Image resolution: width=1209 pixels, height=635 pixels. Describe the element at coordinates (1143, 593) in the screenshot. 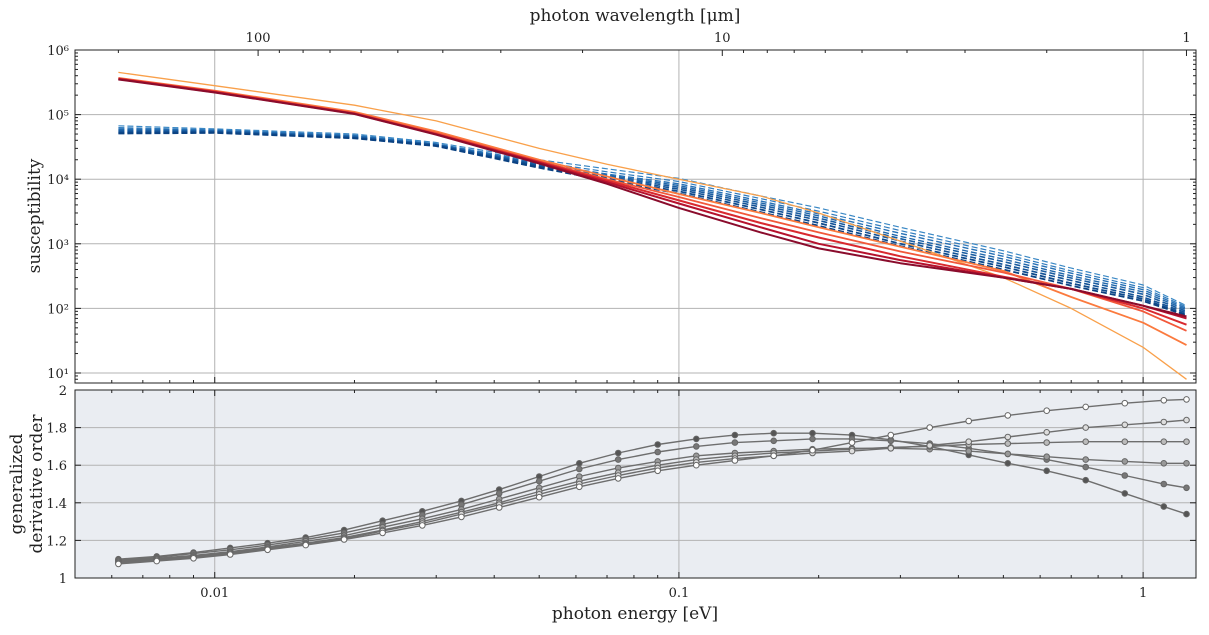

I see `bottom-x-tick-label: 1` at that location.